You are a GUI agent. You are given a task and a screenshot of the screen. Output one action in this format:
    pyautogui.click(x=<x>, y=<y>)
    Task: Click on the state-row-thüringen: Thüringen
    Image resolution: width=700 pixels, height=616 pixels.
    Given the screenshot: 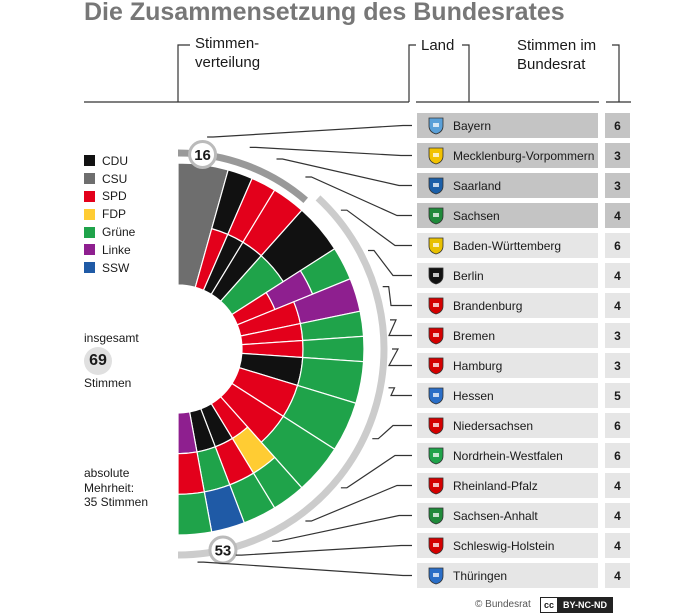 What is the action you would take?
    pyautogui.click(x=507, y=575)
    